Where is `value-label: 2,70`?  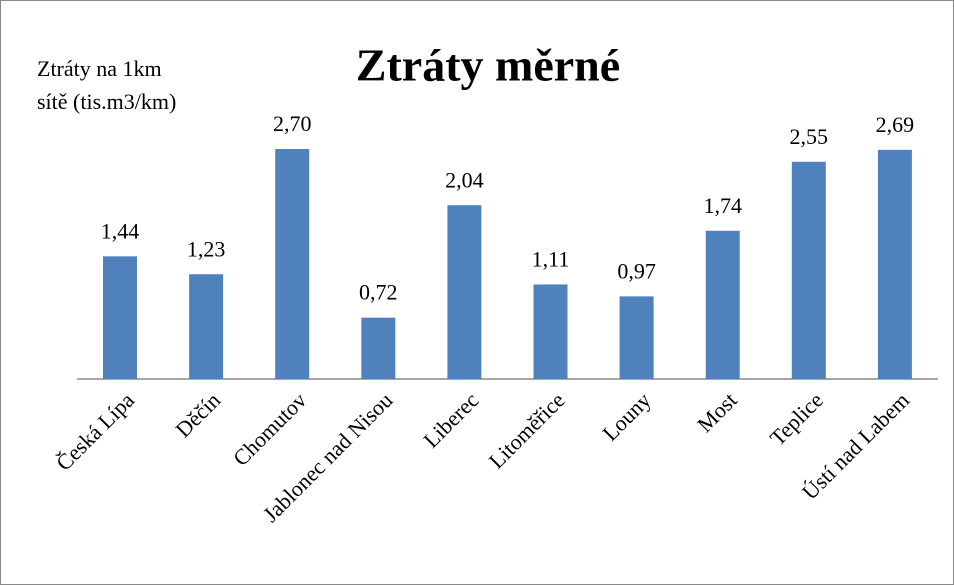 value-label: 2,70 is located at coordinates (292, 123).